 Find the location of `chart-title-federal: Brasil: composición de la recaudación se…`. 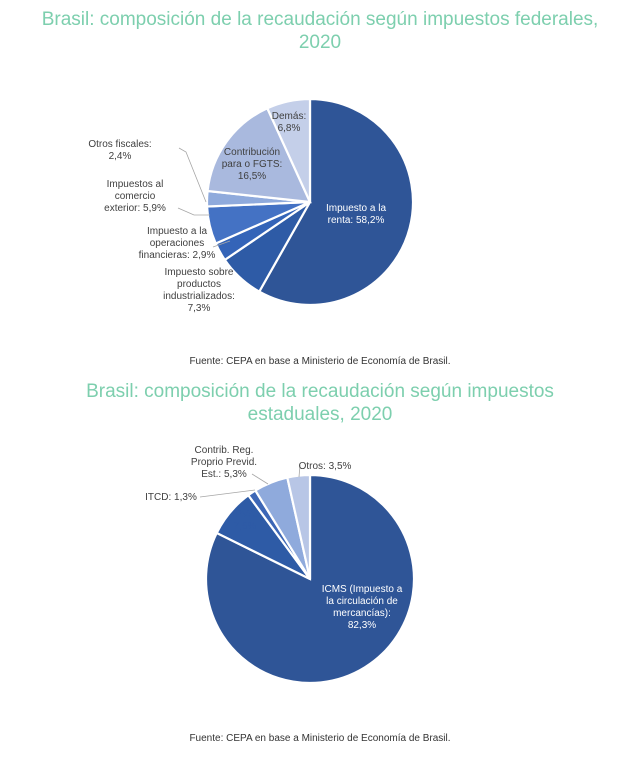

chart-title-federal: Brasil: composición de la recaudación se… is located at coordinates (320, 31).